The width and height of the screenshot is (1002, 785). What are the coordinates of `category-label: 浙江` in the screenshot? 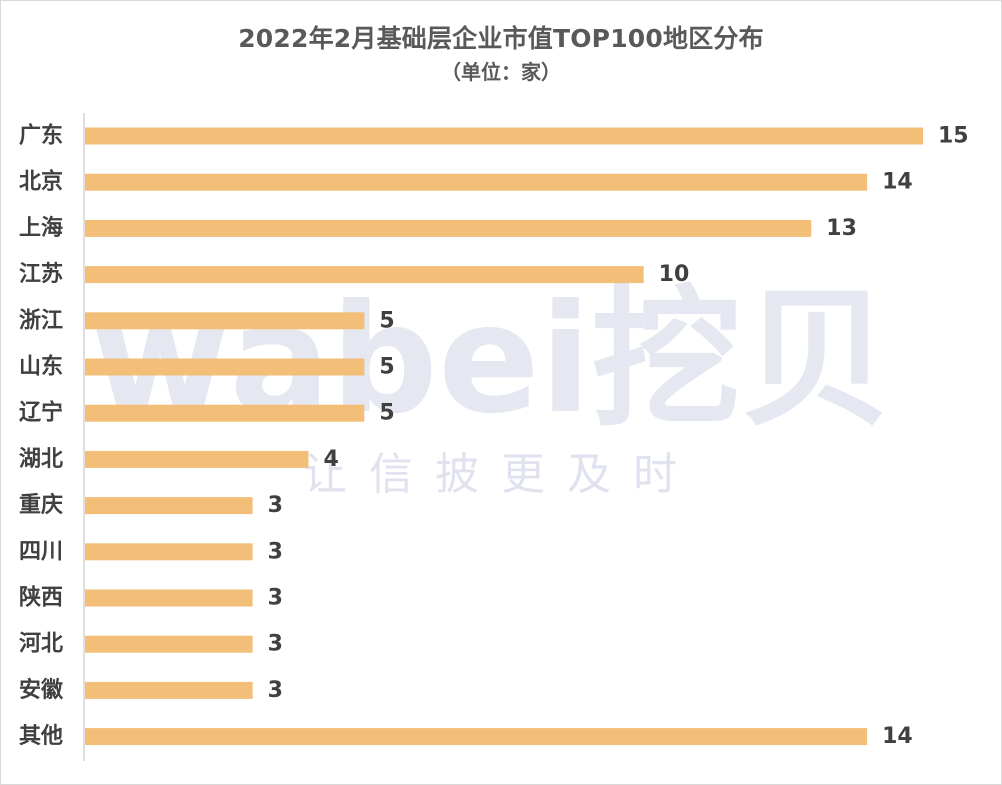 It's located at (41, 320).